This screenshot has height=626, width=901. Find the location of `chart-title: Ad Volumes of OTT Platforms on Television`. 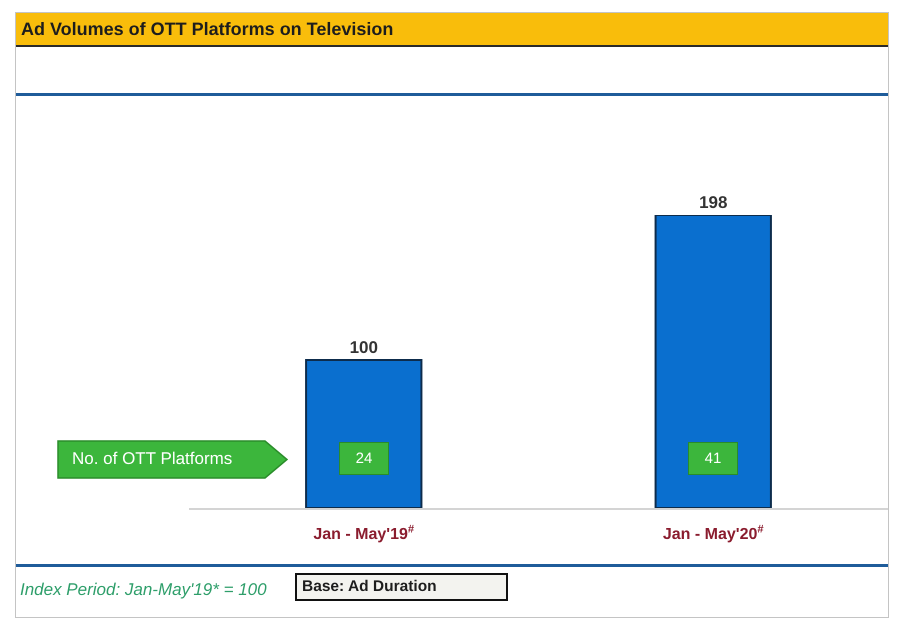

chart-title: Ad Volumes of OTT Platforms on Television is located at coordinates (207, 29).